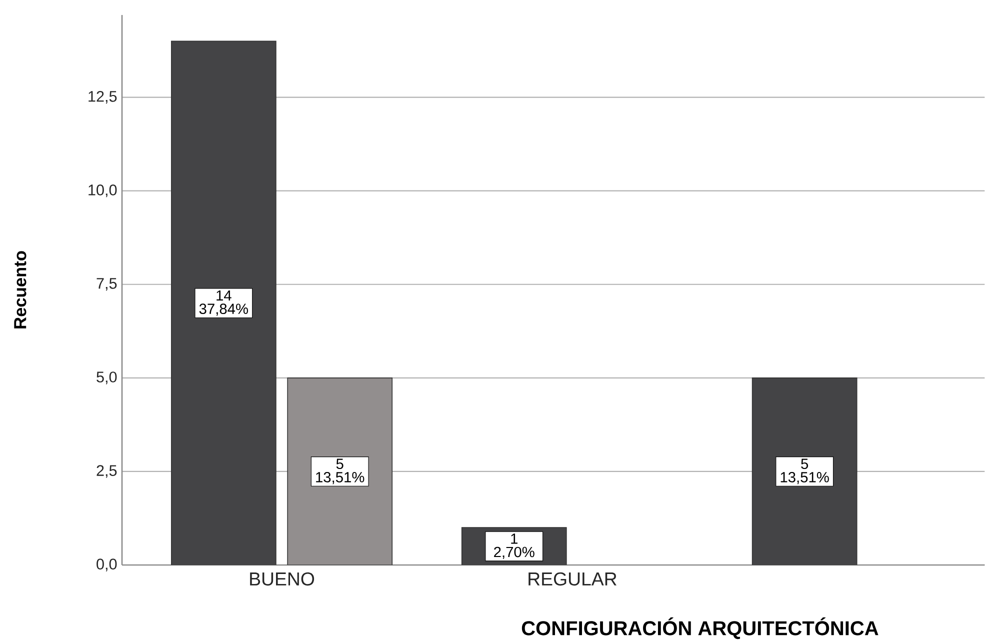 This screenshot has height=642, width=1000. I want to click on x-axis-title: CONFIGURACIÓN ARQUITECTÓNICA, so click(700, 628).